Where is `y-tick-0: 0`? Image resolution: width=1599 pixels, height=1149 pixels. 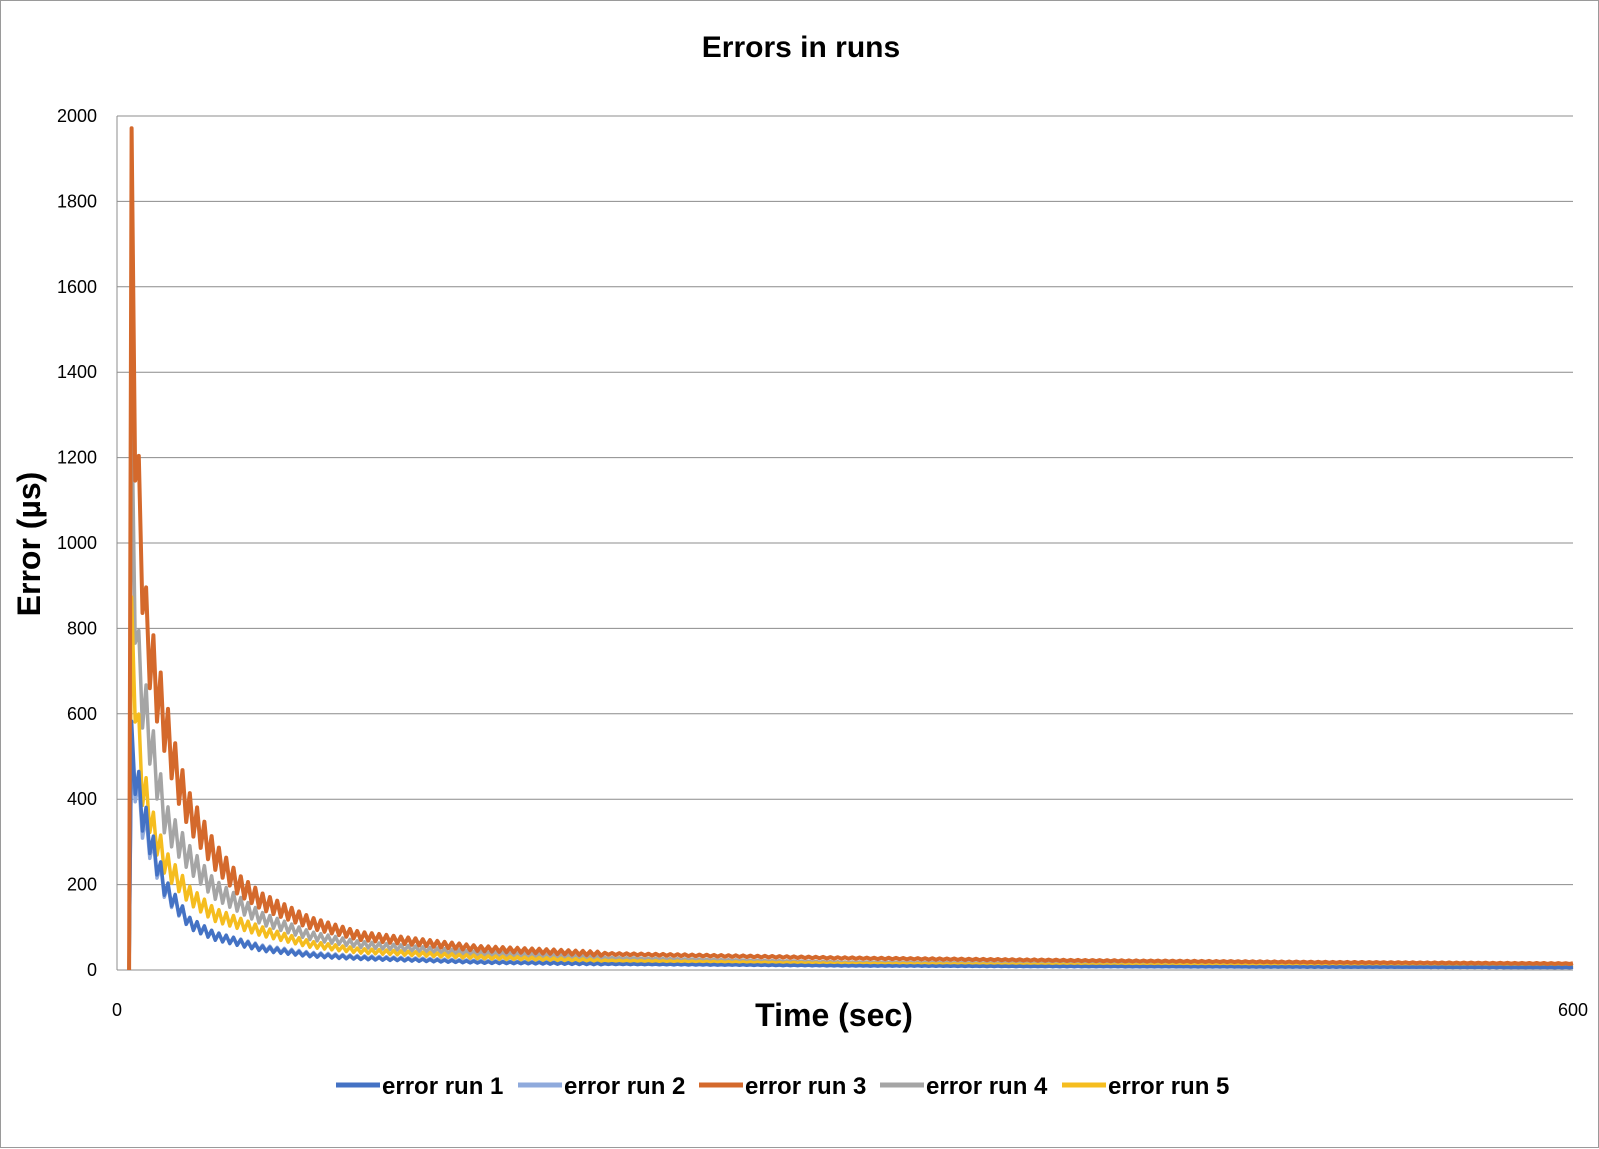
y-tick-0: 0 is located at coordinates (92, 970).